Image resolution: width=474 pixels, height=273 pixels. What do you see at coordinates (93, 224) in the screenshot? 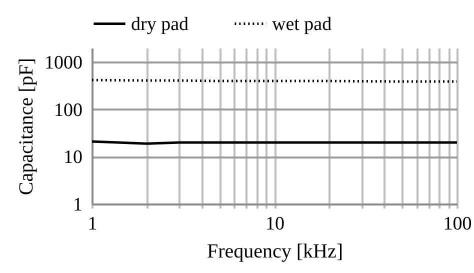
I see `x-tick-label: 1` at bounding box center [93, 224].